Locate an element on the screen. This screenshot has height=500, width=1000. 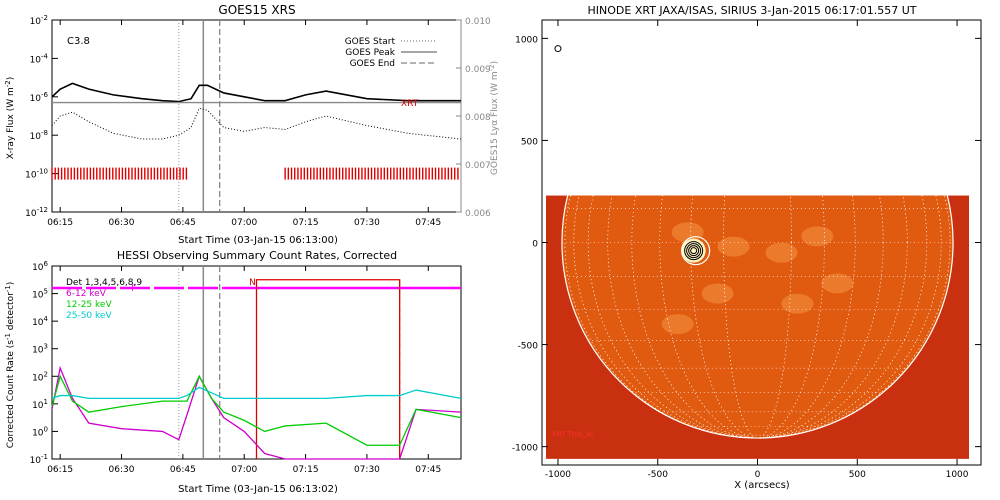
xrt-label: XRT is located at coordinates (410, 104).